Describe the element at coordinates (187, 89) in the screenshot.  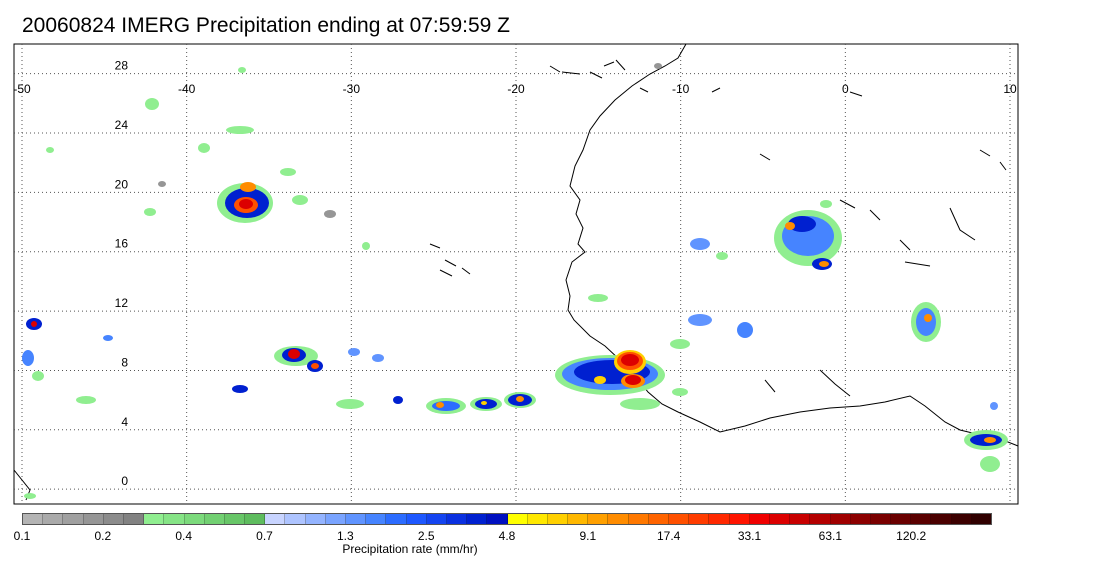
I see `lon-tick-label: -40` at that location.